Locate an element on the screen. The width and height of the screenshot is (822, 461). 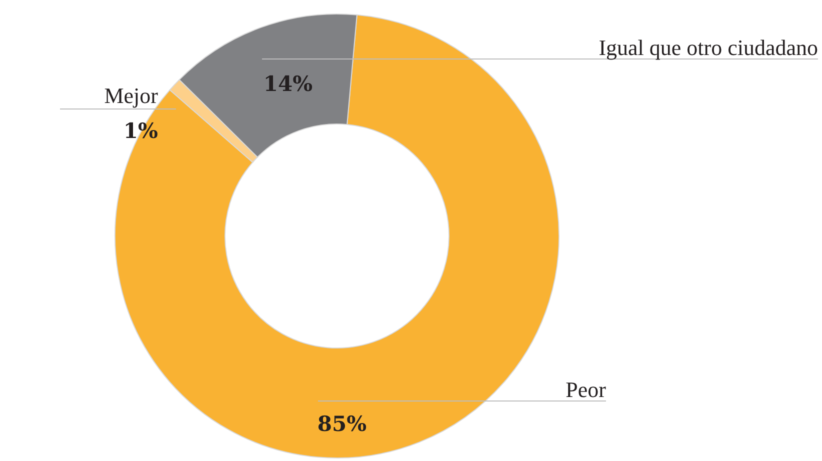
slice-label: Mejor is located at coordinates (131, 95).